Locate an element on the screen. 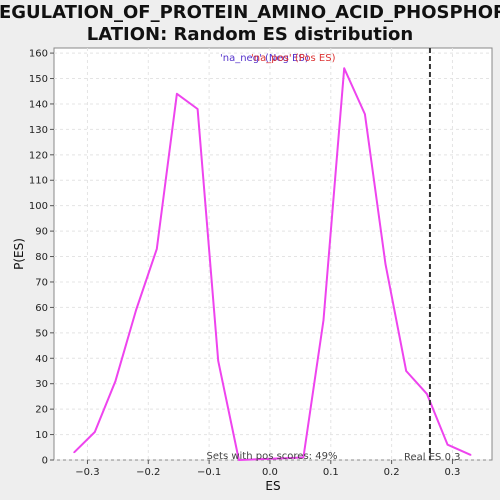 The width and height of the screenshot is (500, 500). y-tick-label: 90 is located at coordinates (41, 232).